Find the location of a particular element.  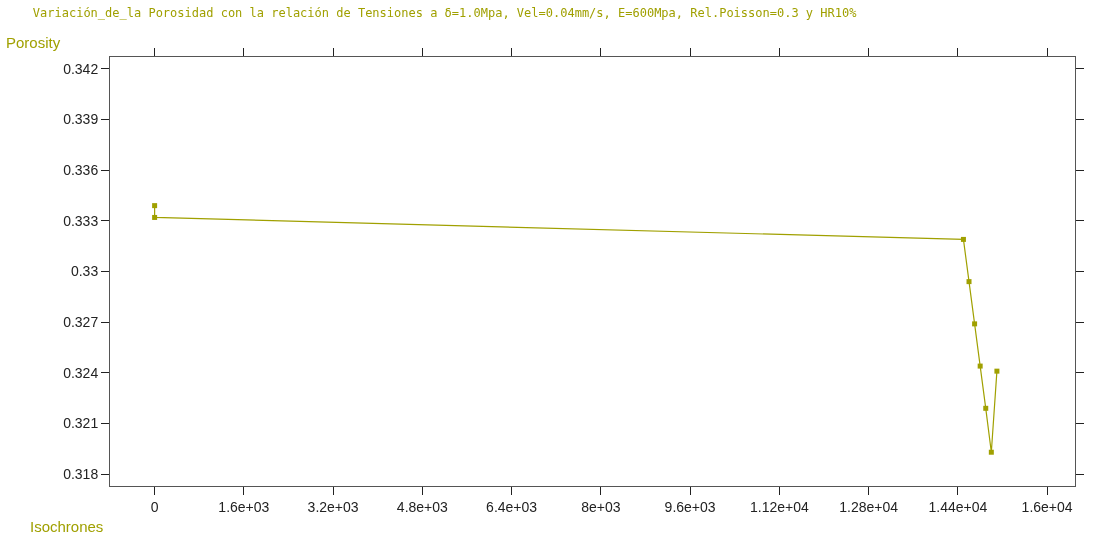

x-tick-label: 6.4e+03 is located at coordinates (512, 506).